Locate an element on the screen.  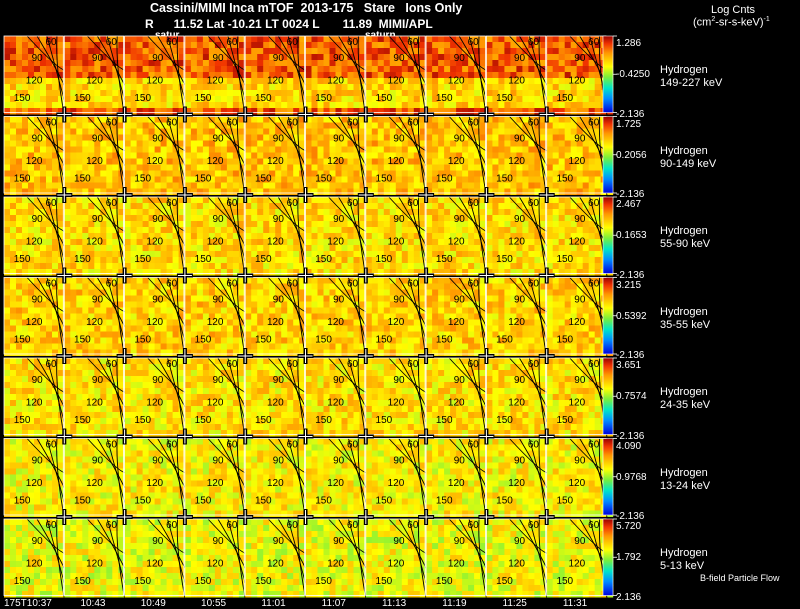
time-tick-label: 175T10:37 is located at coordinates (28, 603).